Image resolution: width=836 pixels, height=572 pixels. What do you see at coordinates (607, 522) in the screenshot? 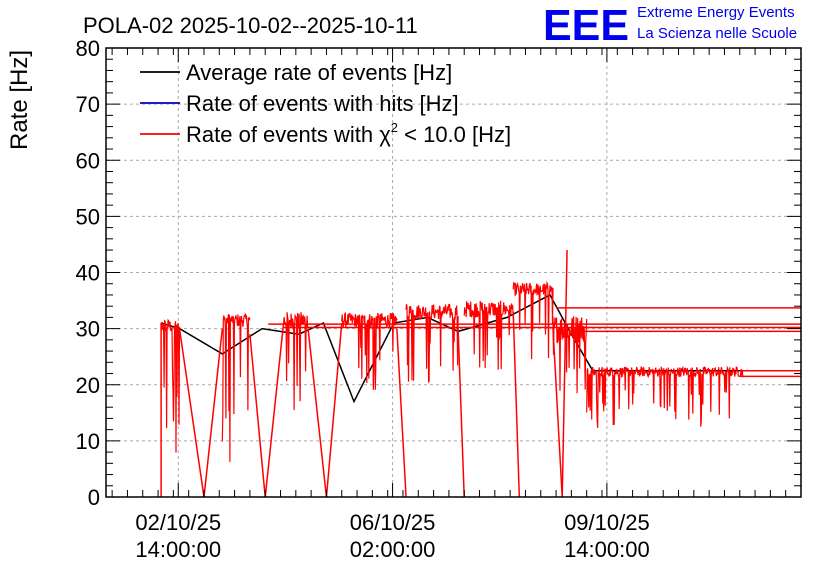
I see `x-tick-label-date: 09/10/25` at bounding box center [607, 522].